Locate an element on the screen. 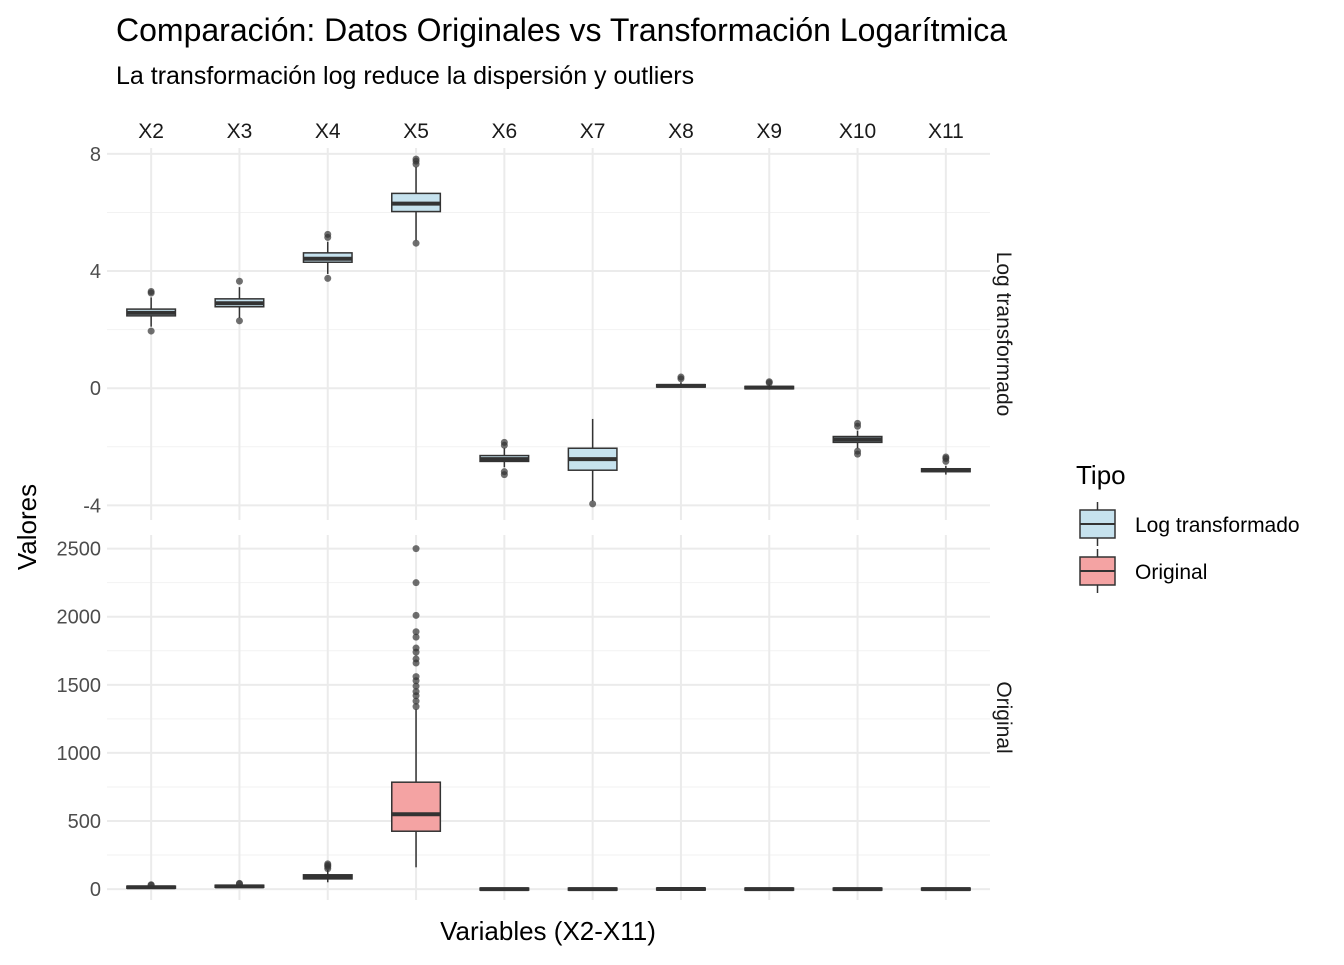 This screenshot has height=965, width=1344. box-log-transformado-x3 is located at coordinates (239, 301).